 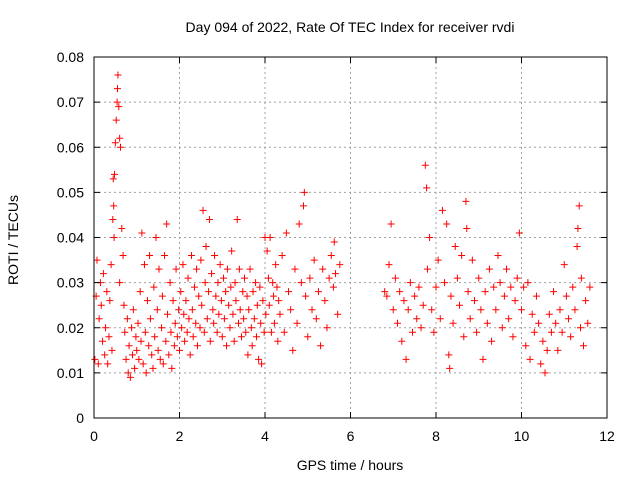 I want to click on y-tick-label: 0.03, so click(x=70, y=283).